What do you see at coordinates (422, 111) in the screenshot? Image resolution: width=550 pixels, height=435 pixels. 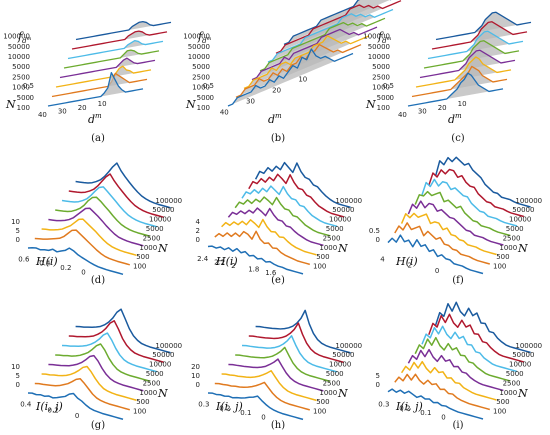 I see `x-tick-label: 30` at bounding box center [422, 111].